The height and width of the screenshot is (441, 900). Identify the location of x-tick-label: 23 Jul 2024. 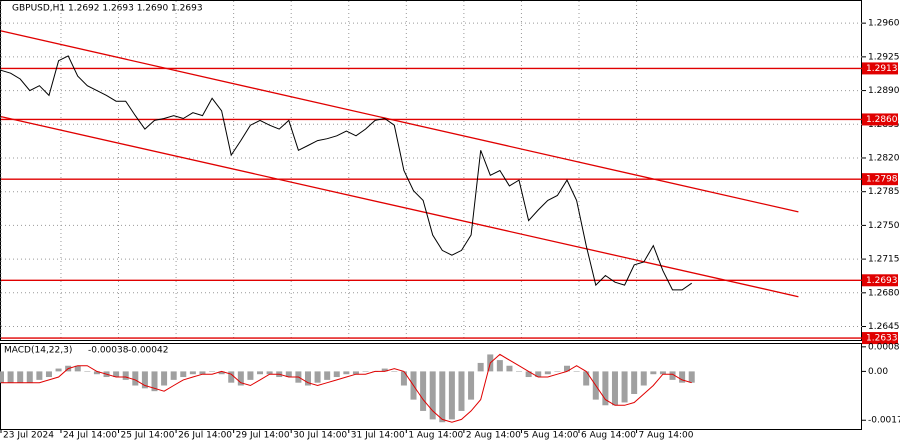
(28, 436).